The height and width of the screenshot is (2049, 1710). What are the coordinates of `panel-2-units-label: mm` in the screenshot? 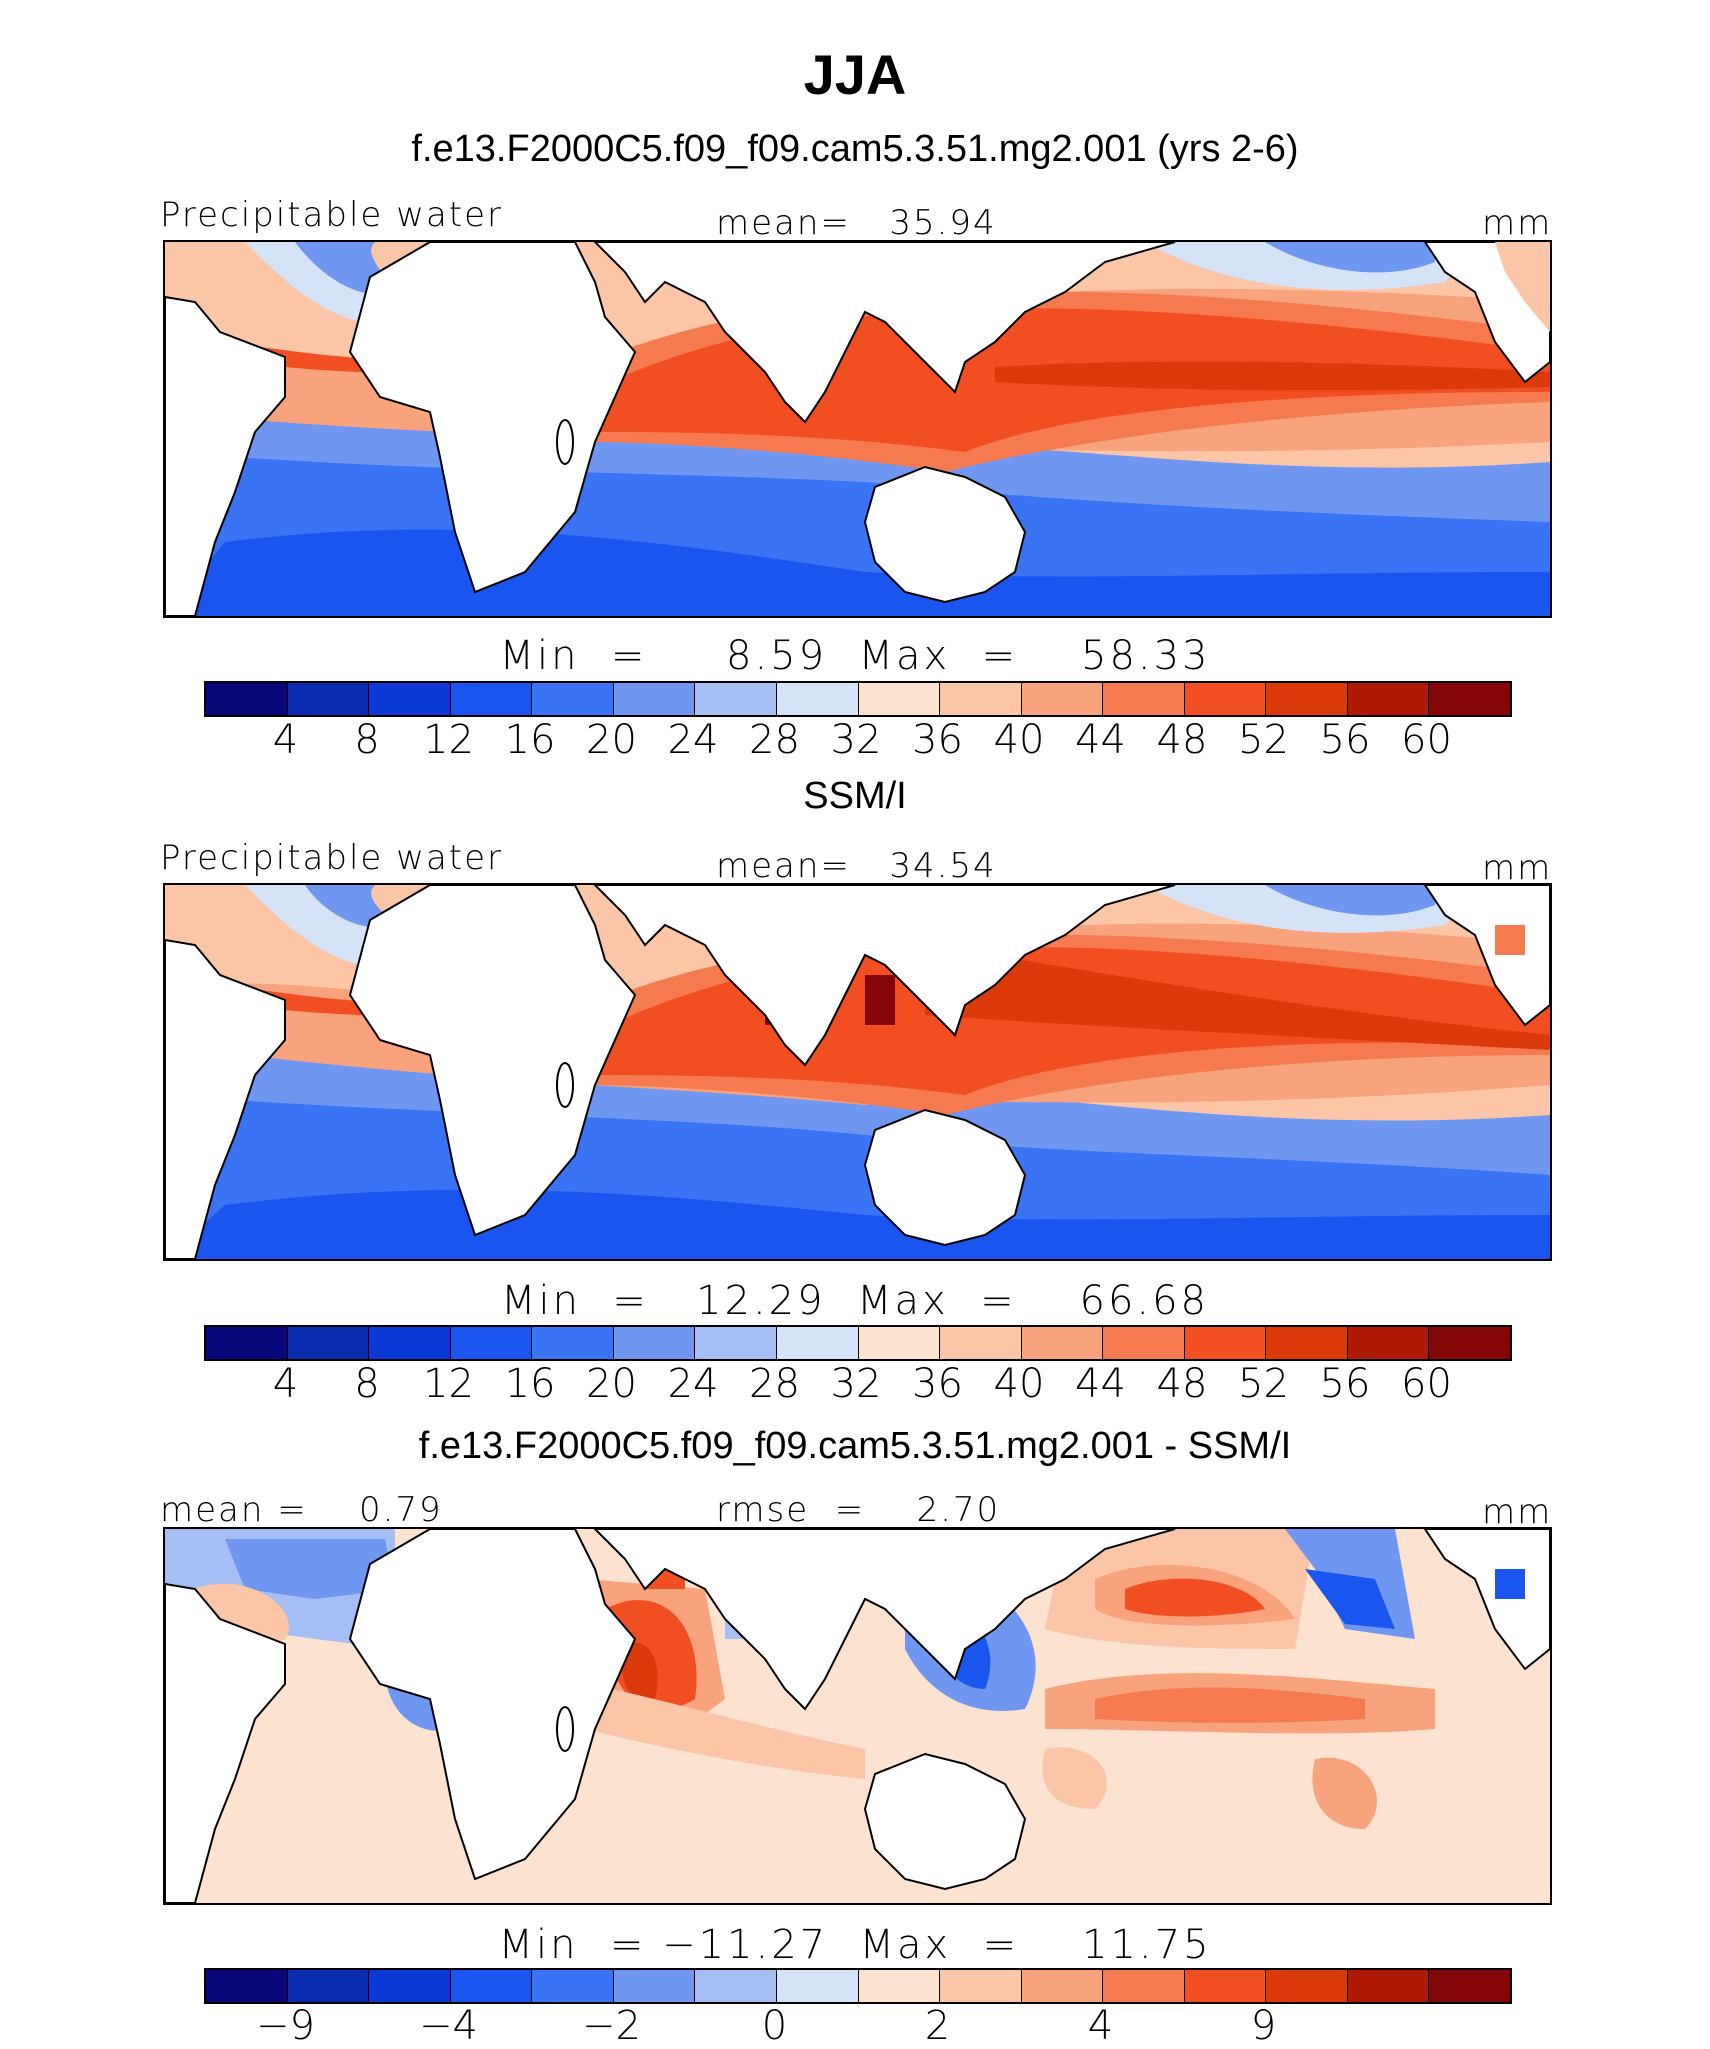 It's located at (1517, 868).